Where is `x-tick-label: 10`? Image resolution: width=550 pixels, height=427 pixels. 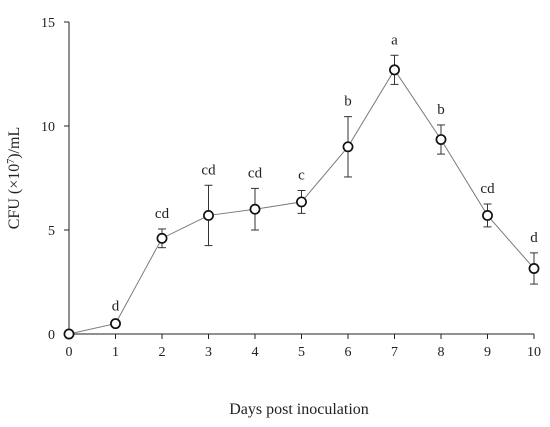
x-tick-label: 10 is located at coordinates (534, 352).